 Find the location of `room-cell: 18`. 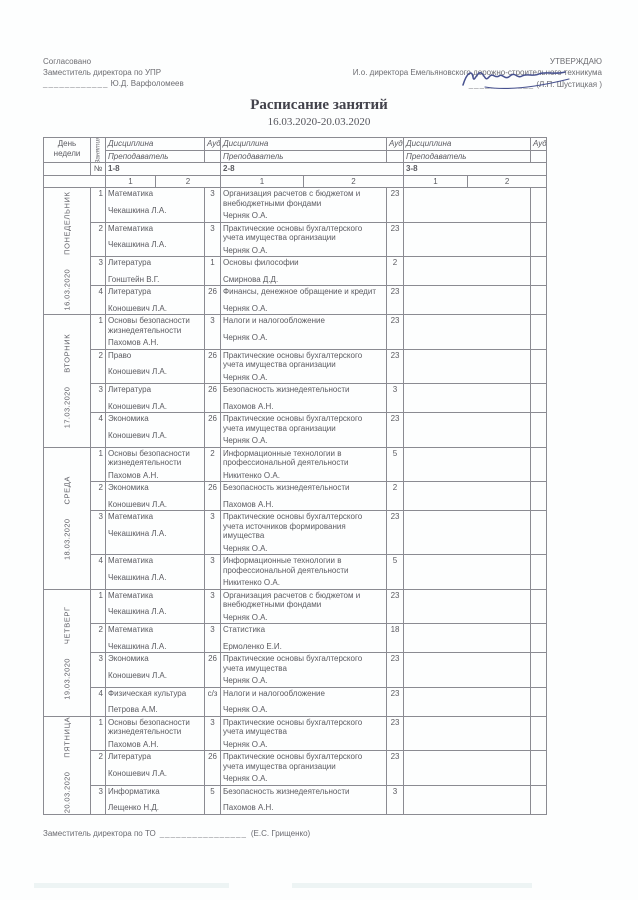

room-cell: 18 is located at coordinates (395, 638).